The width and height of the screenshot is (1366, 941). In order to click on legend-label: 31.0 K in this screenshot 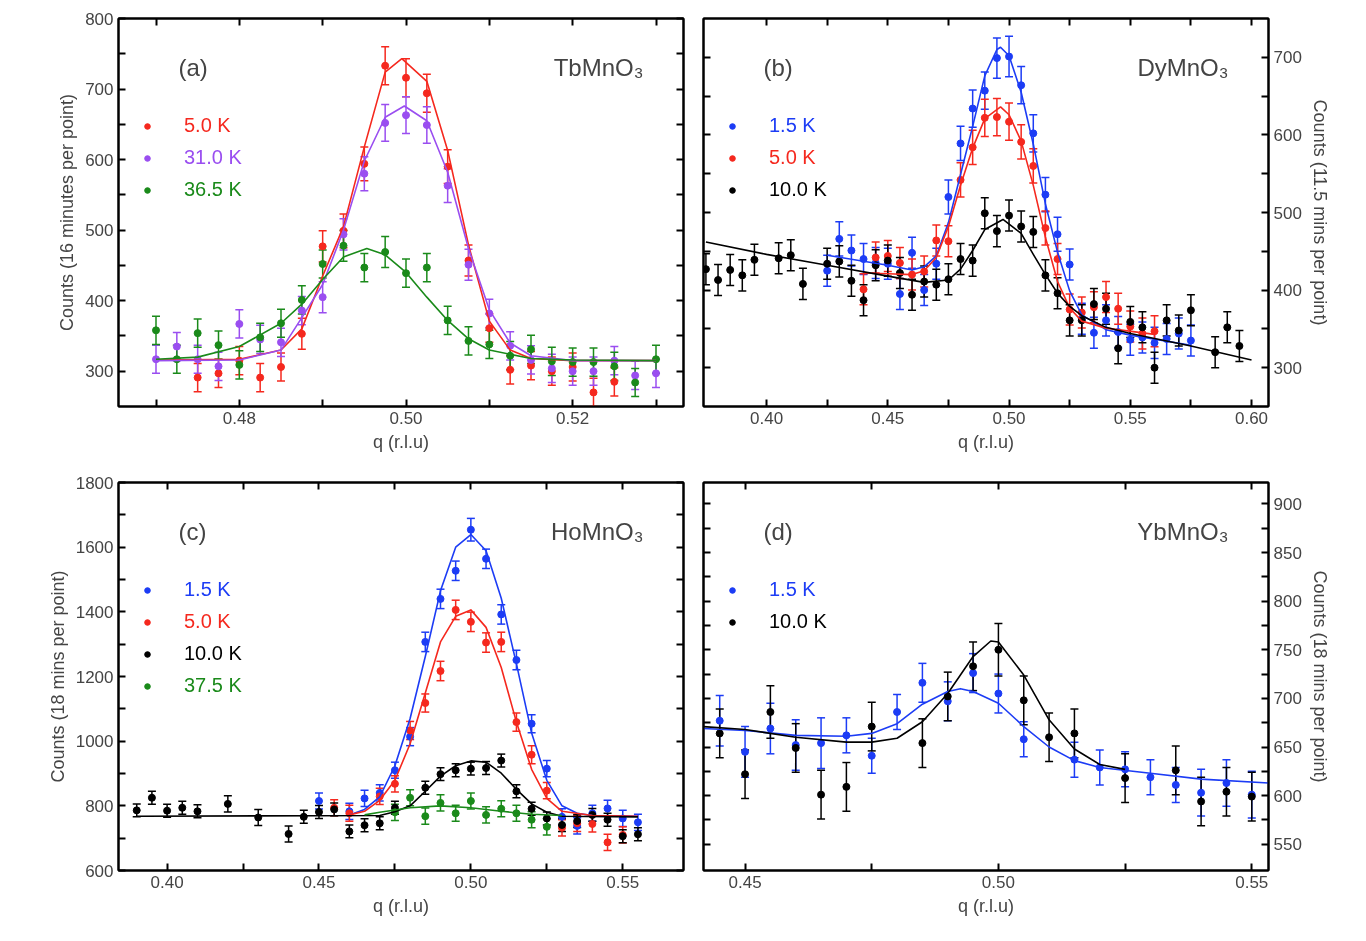, I will do `click(213, 157)`.